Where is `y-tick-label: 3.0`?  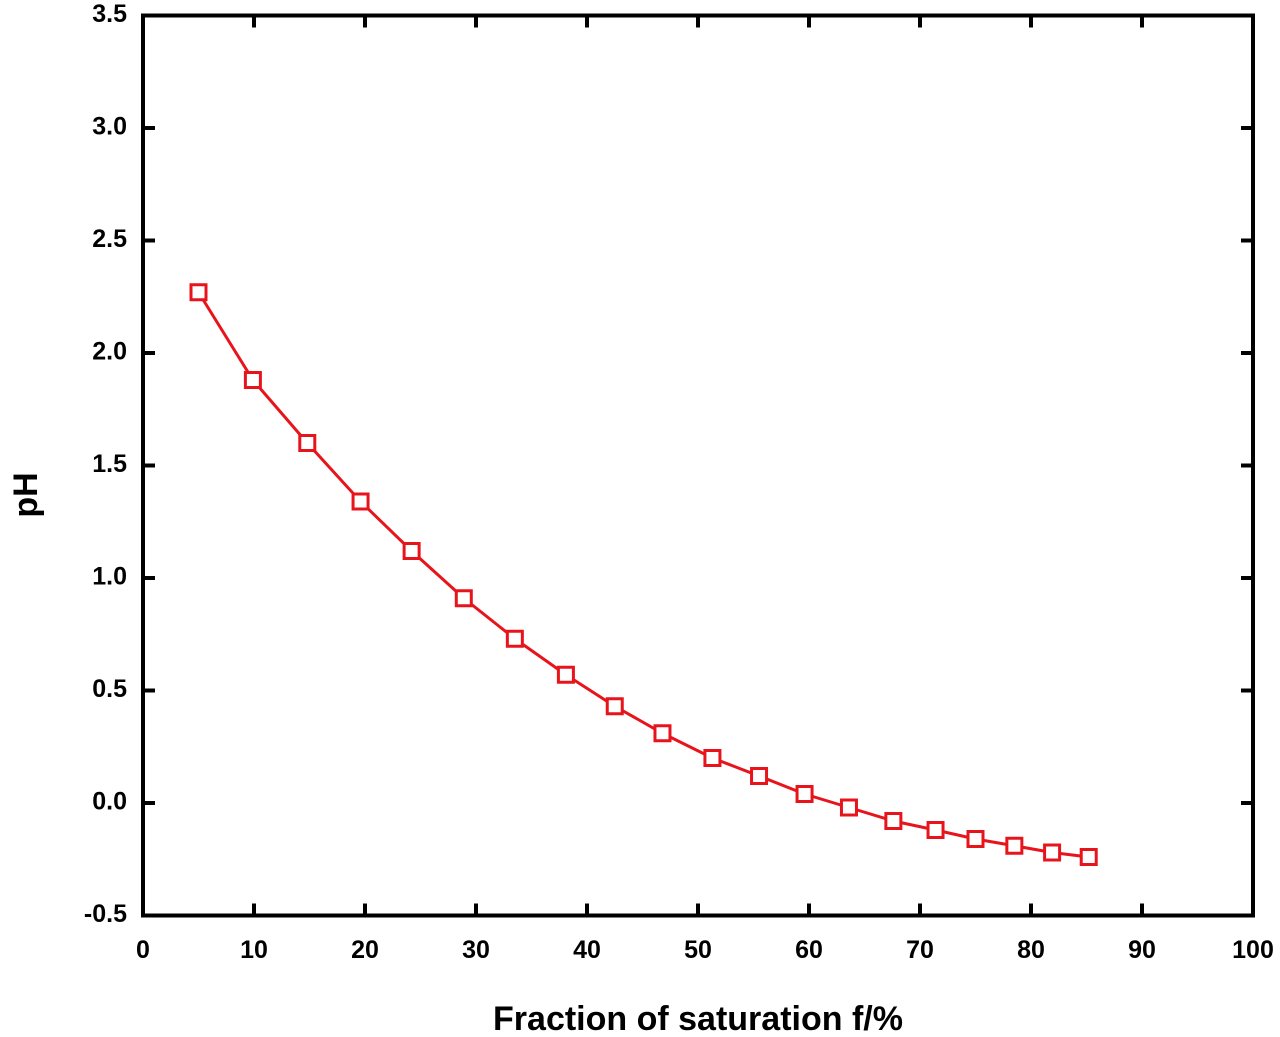 y-tick-label: 3.0 is located at coordinates (109, 127).